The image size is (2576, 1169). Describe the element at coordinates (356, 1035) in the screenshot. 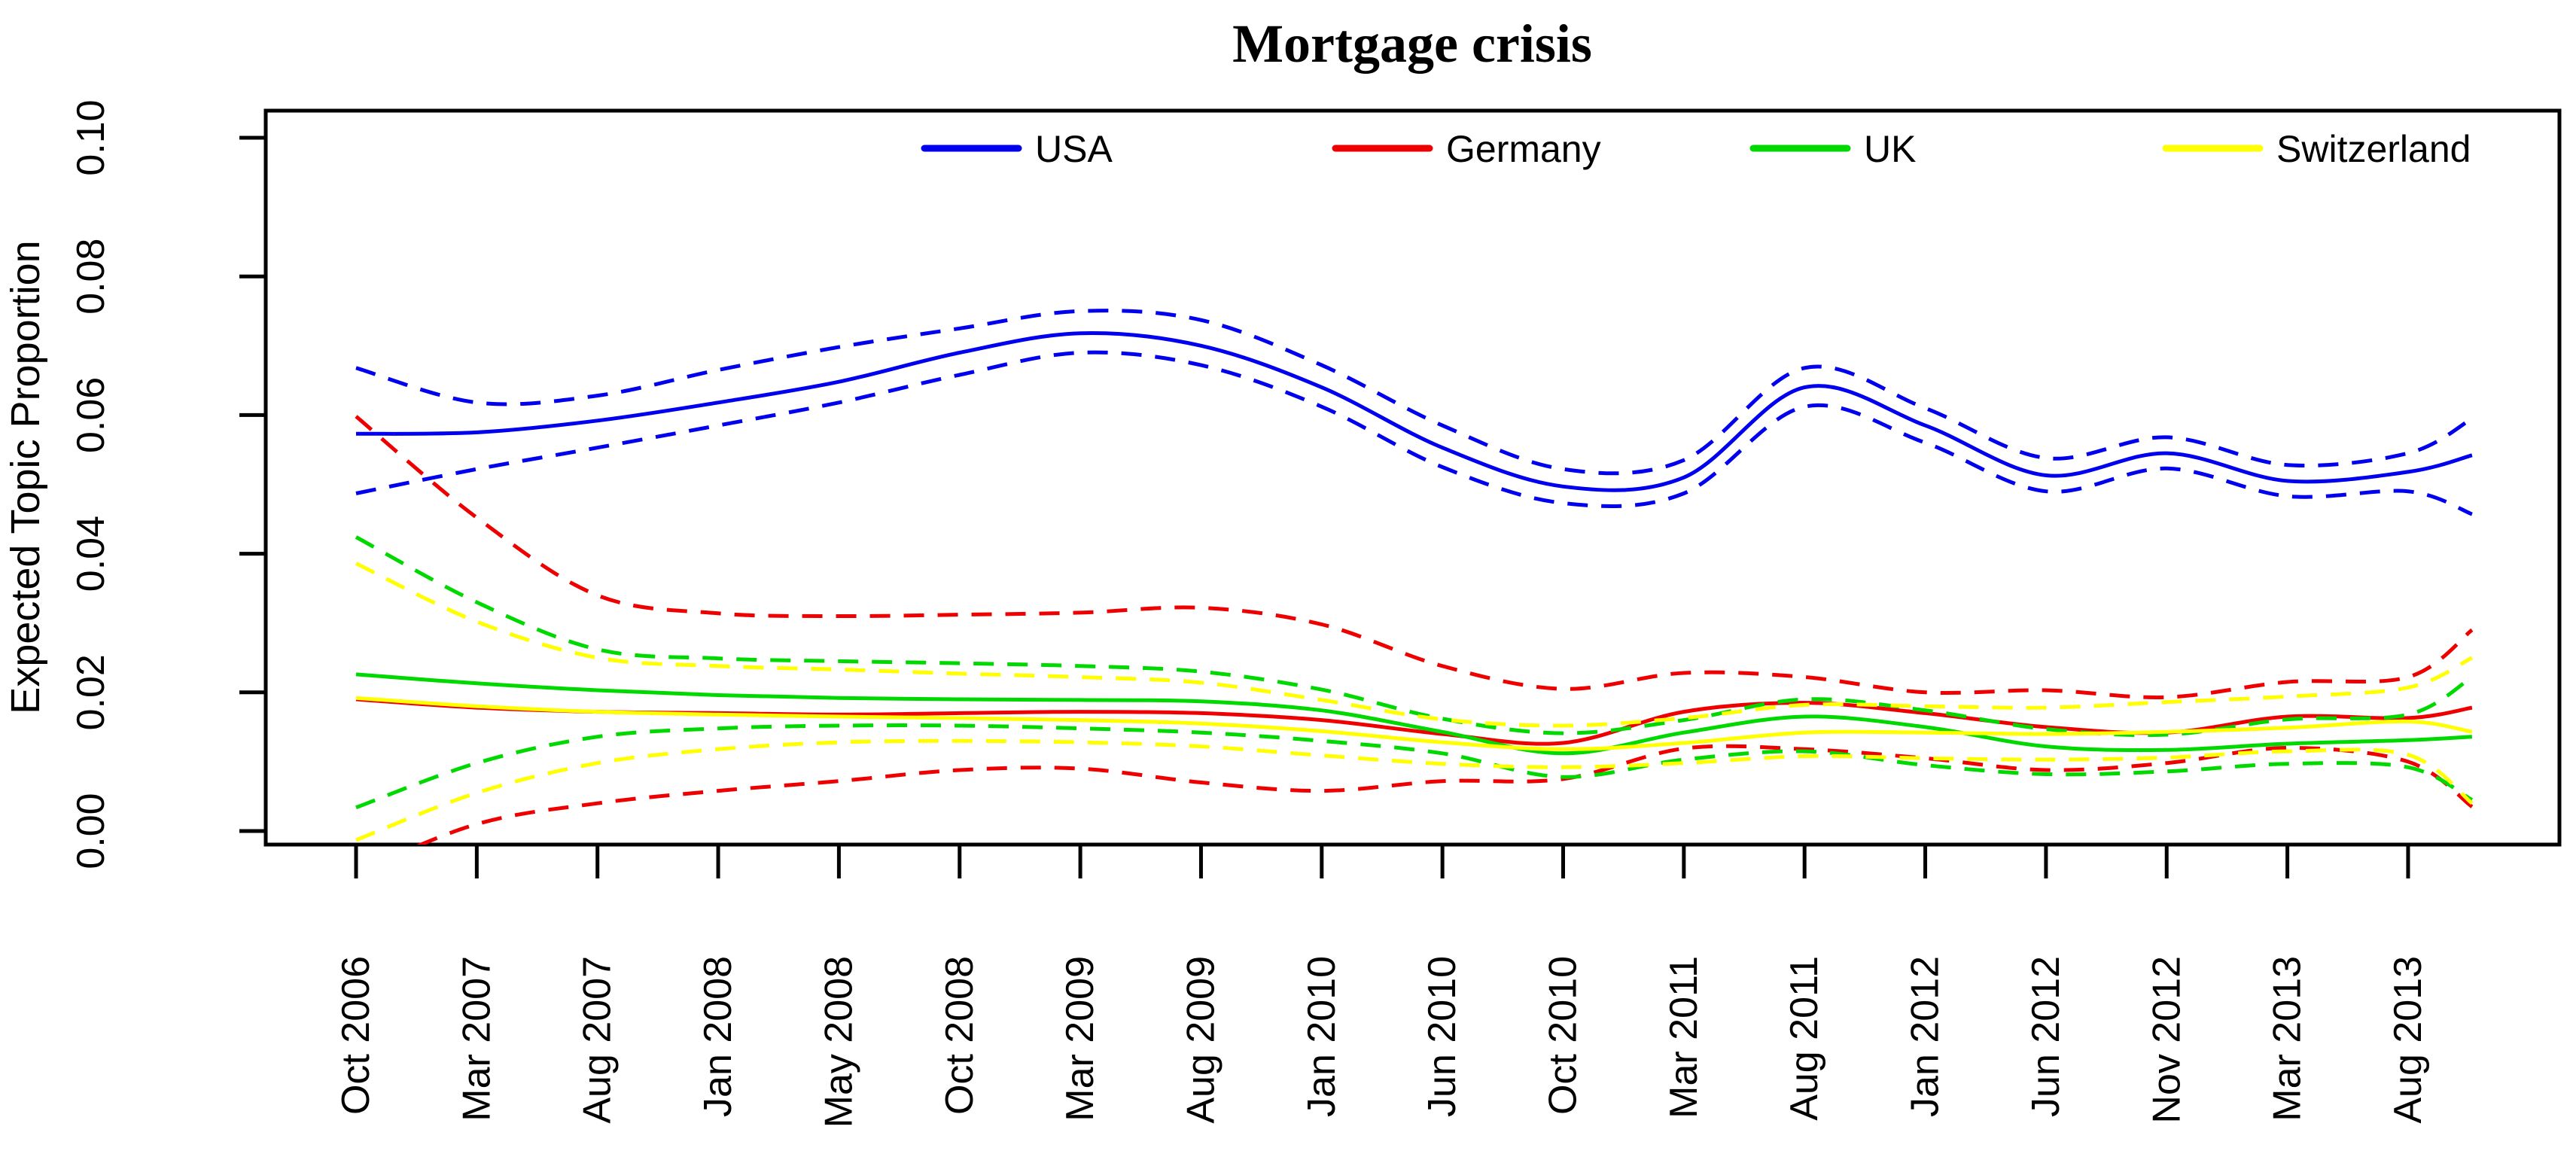

I see `x-tick-label-oct-2006: Oct 2006` at that location.